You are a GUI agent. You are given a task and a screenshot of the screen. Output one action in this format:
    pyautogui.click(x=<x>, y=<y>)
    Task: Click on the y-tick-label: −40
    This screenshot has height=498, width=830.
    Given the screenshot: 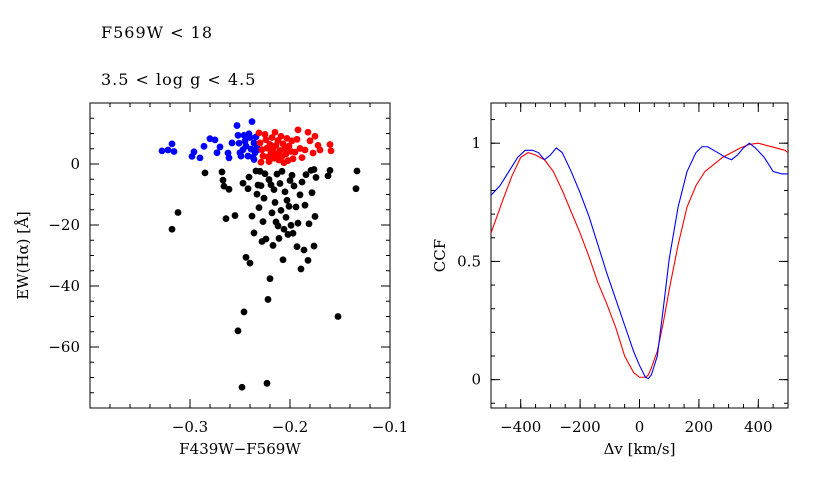 What is the action you would take?
    pyautogui.click(x=64, y=286)
    